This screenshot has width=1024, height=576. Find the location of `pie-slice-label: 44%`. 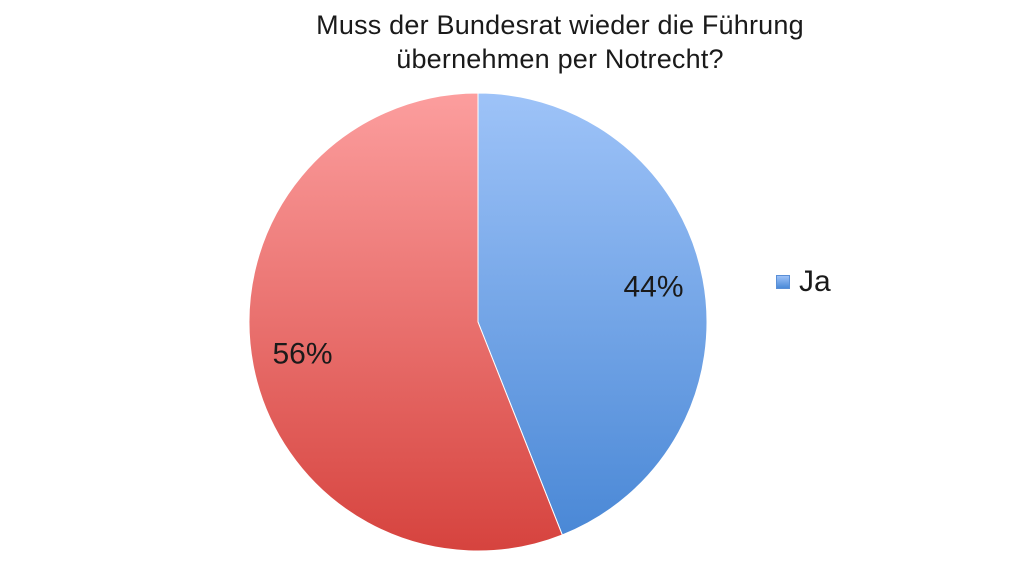

pie-slice-label: 44% is located at coordinates (653, 286).